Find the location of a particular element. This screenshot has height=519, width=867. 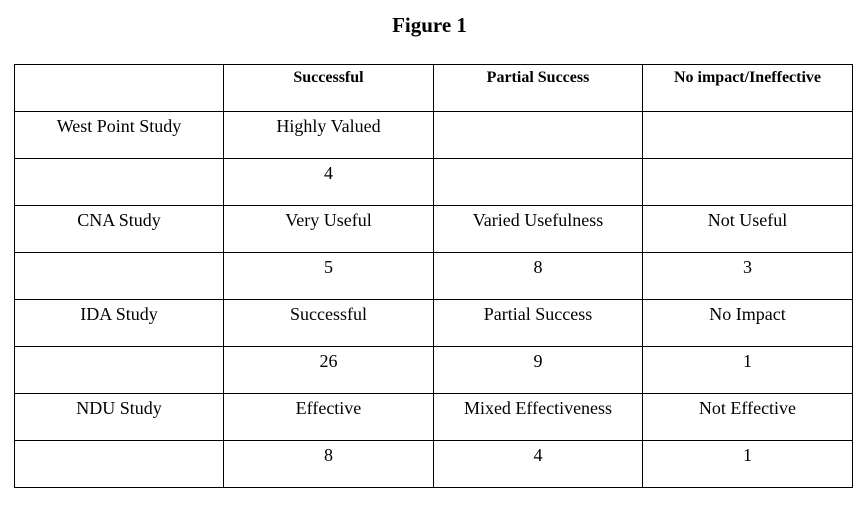

figure-title: Figure 1 is located at coordinates (429, 25).